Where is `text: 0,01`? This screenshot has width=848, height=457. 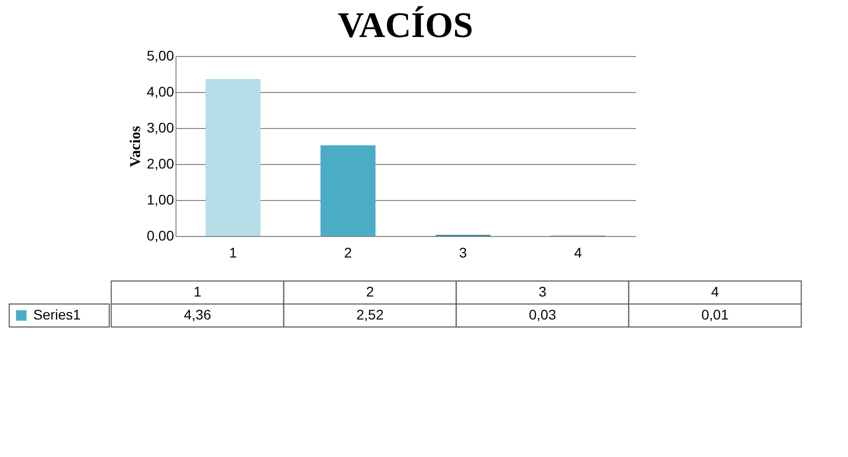 text: 0,01 is located at coordinates (715, 314).